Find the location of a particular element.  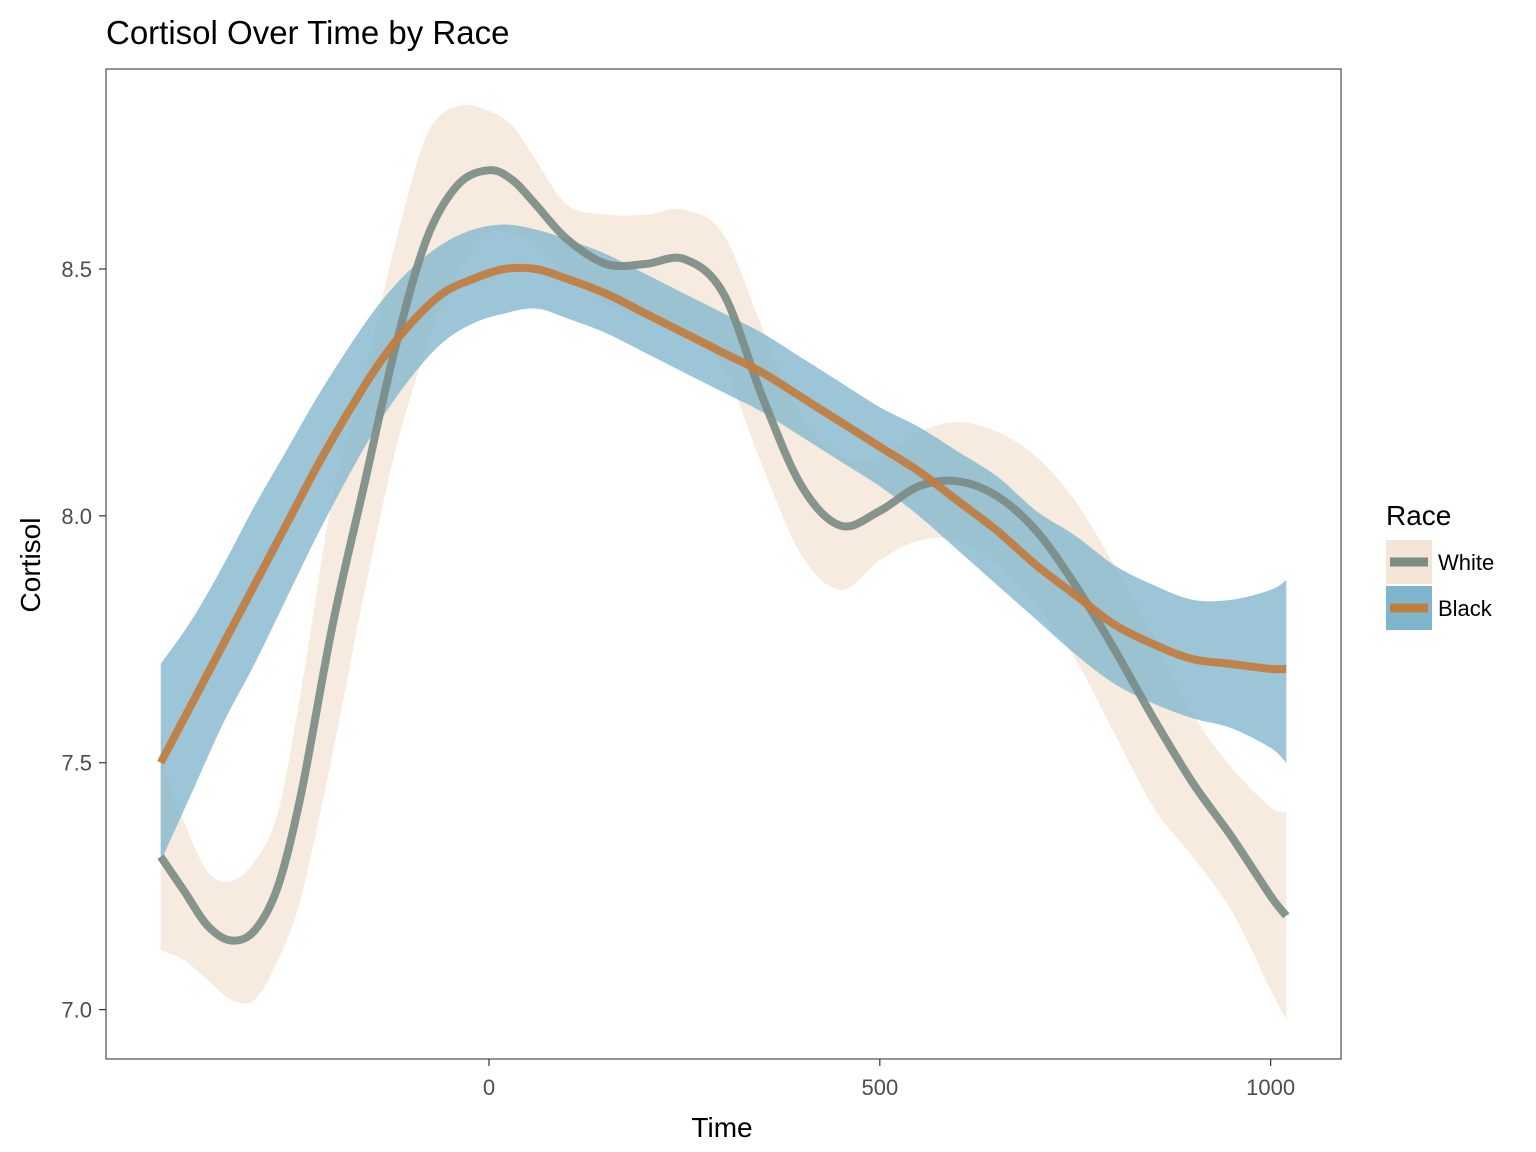

x-axis: 0 500 1000 is located at coordinates (889, 1079).